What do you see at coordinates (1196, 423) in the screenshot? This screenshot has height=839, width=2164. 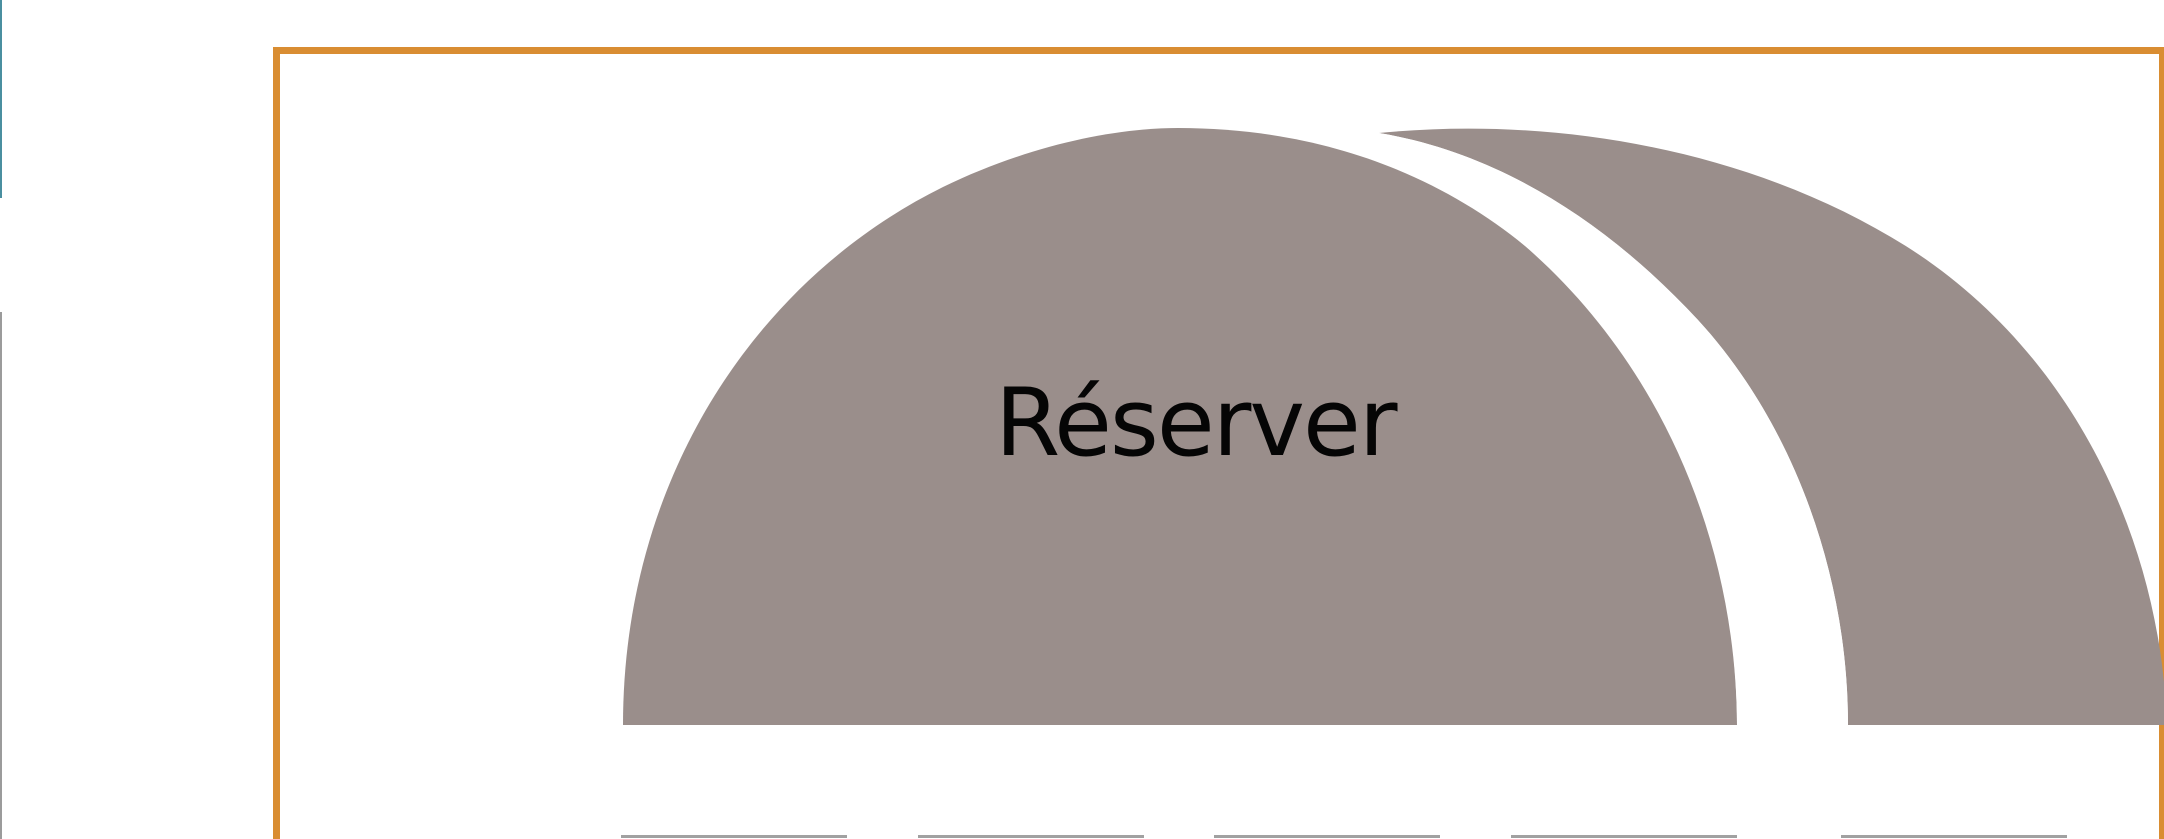 I see `reserve-button-label: Réserver` at bounding box center [1196, 423].